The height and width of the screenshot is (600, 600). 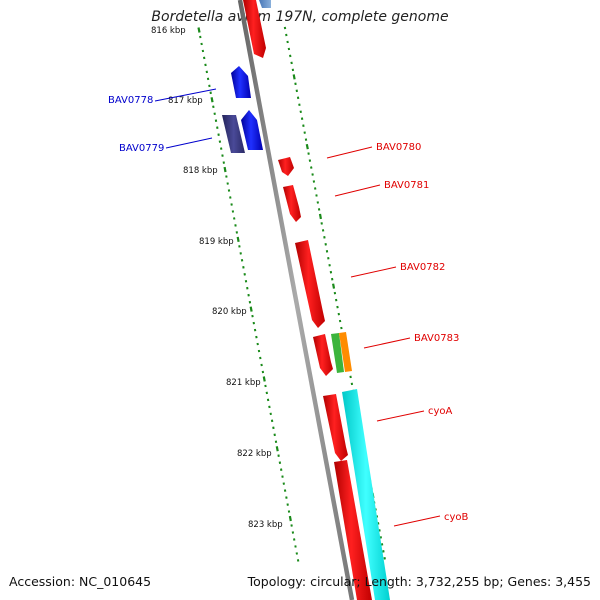 What do you see at coordinates (243, 383) in the screenshot?
I see `scale-label: 821 kbp` at bounding box center [243, 383].